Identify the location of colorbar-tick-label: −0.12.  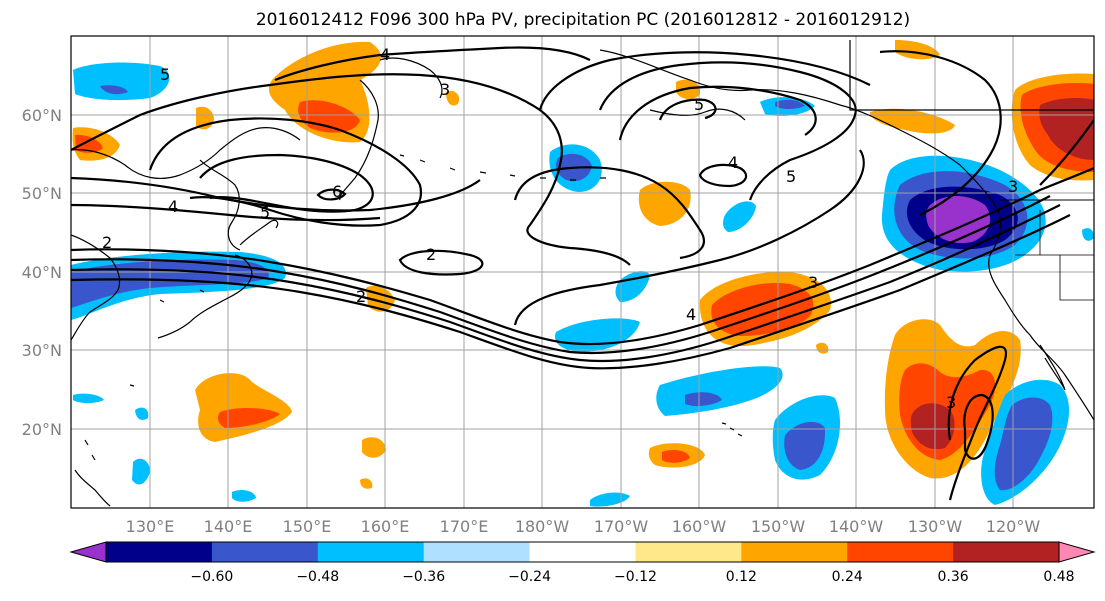
(635, 577).